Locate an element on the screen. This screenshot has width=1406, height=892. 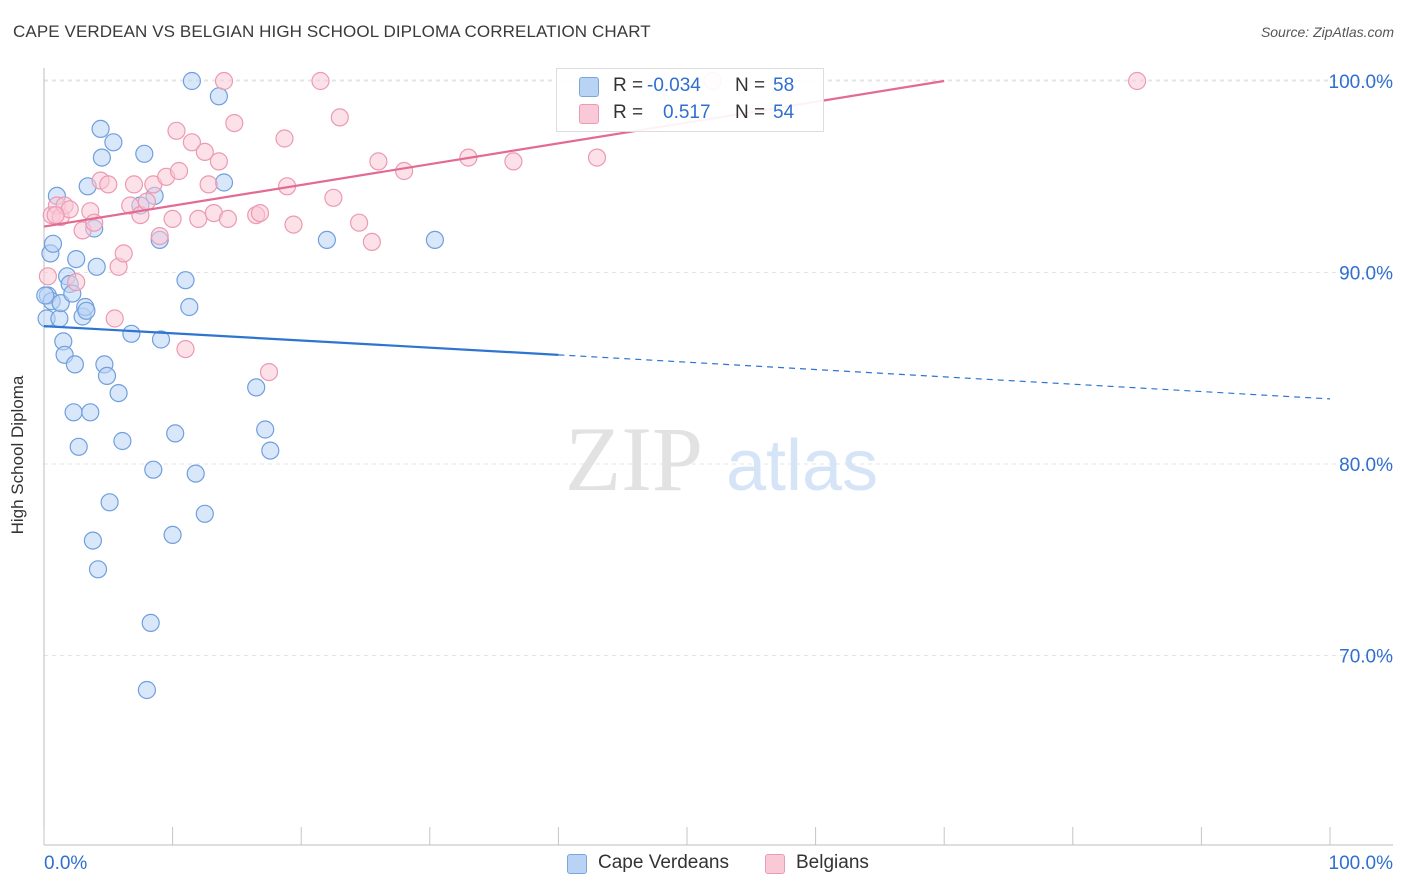
watermark: ZIP atlas is located at coordinates (721, 459).